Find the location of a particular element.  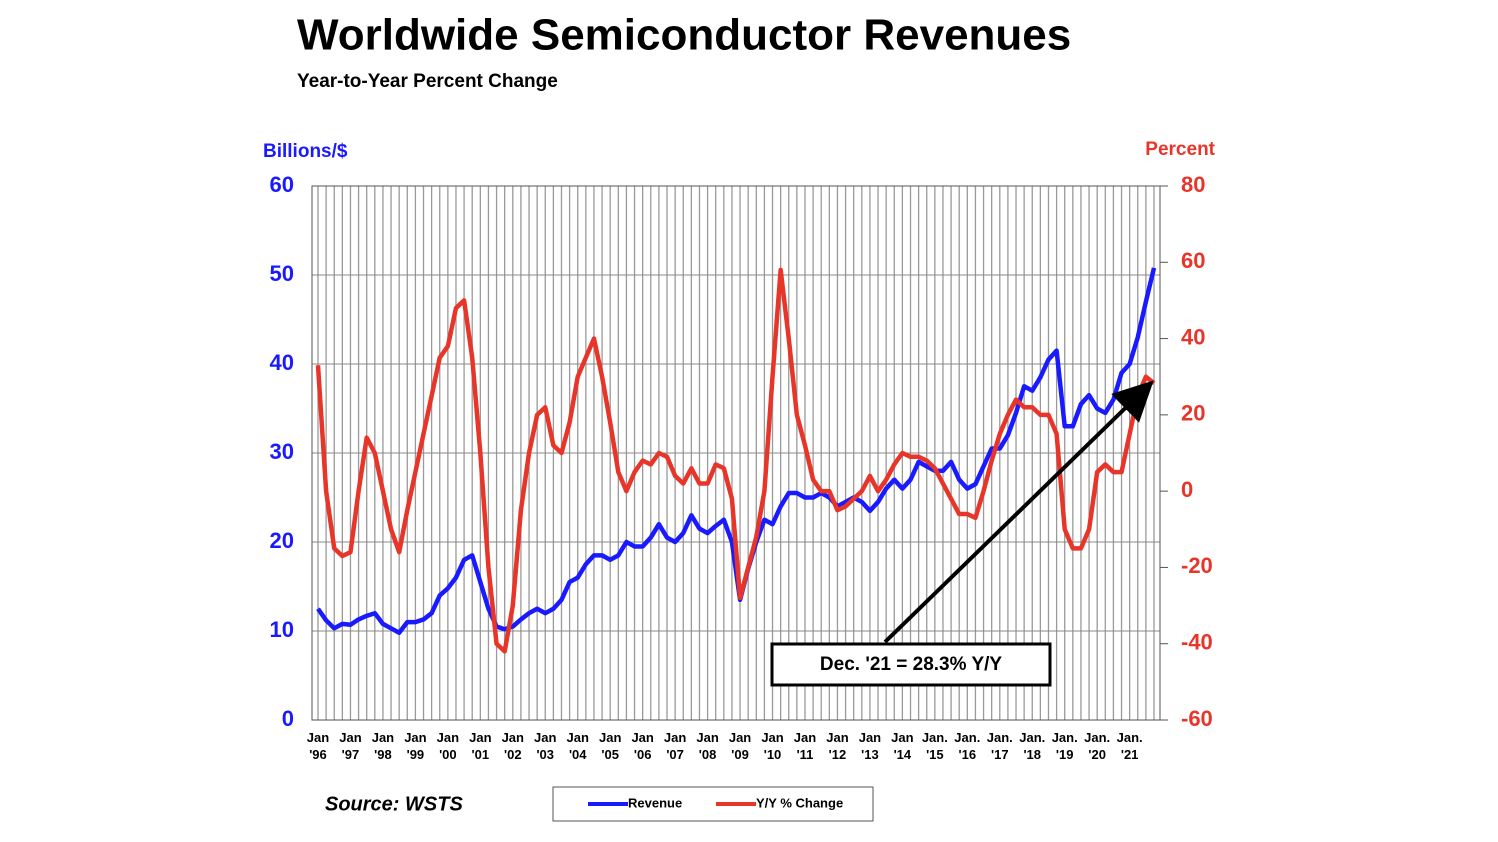

legend-entries: Revenue Y/Y % Change is located at coordinates (715, 802).